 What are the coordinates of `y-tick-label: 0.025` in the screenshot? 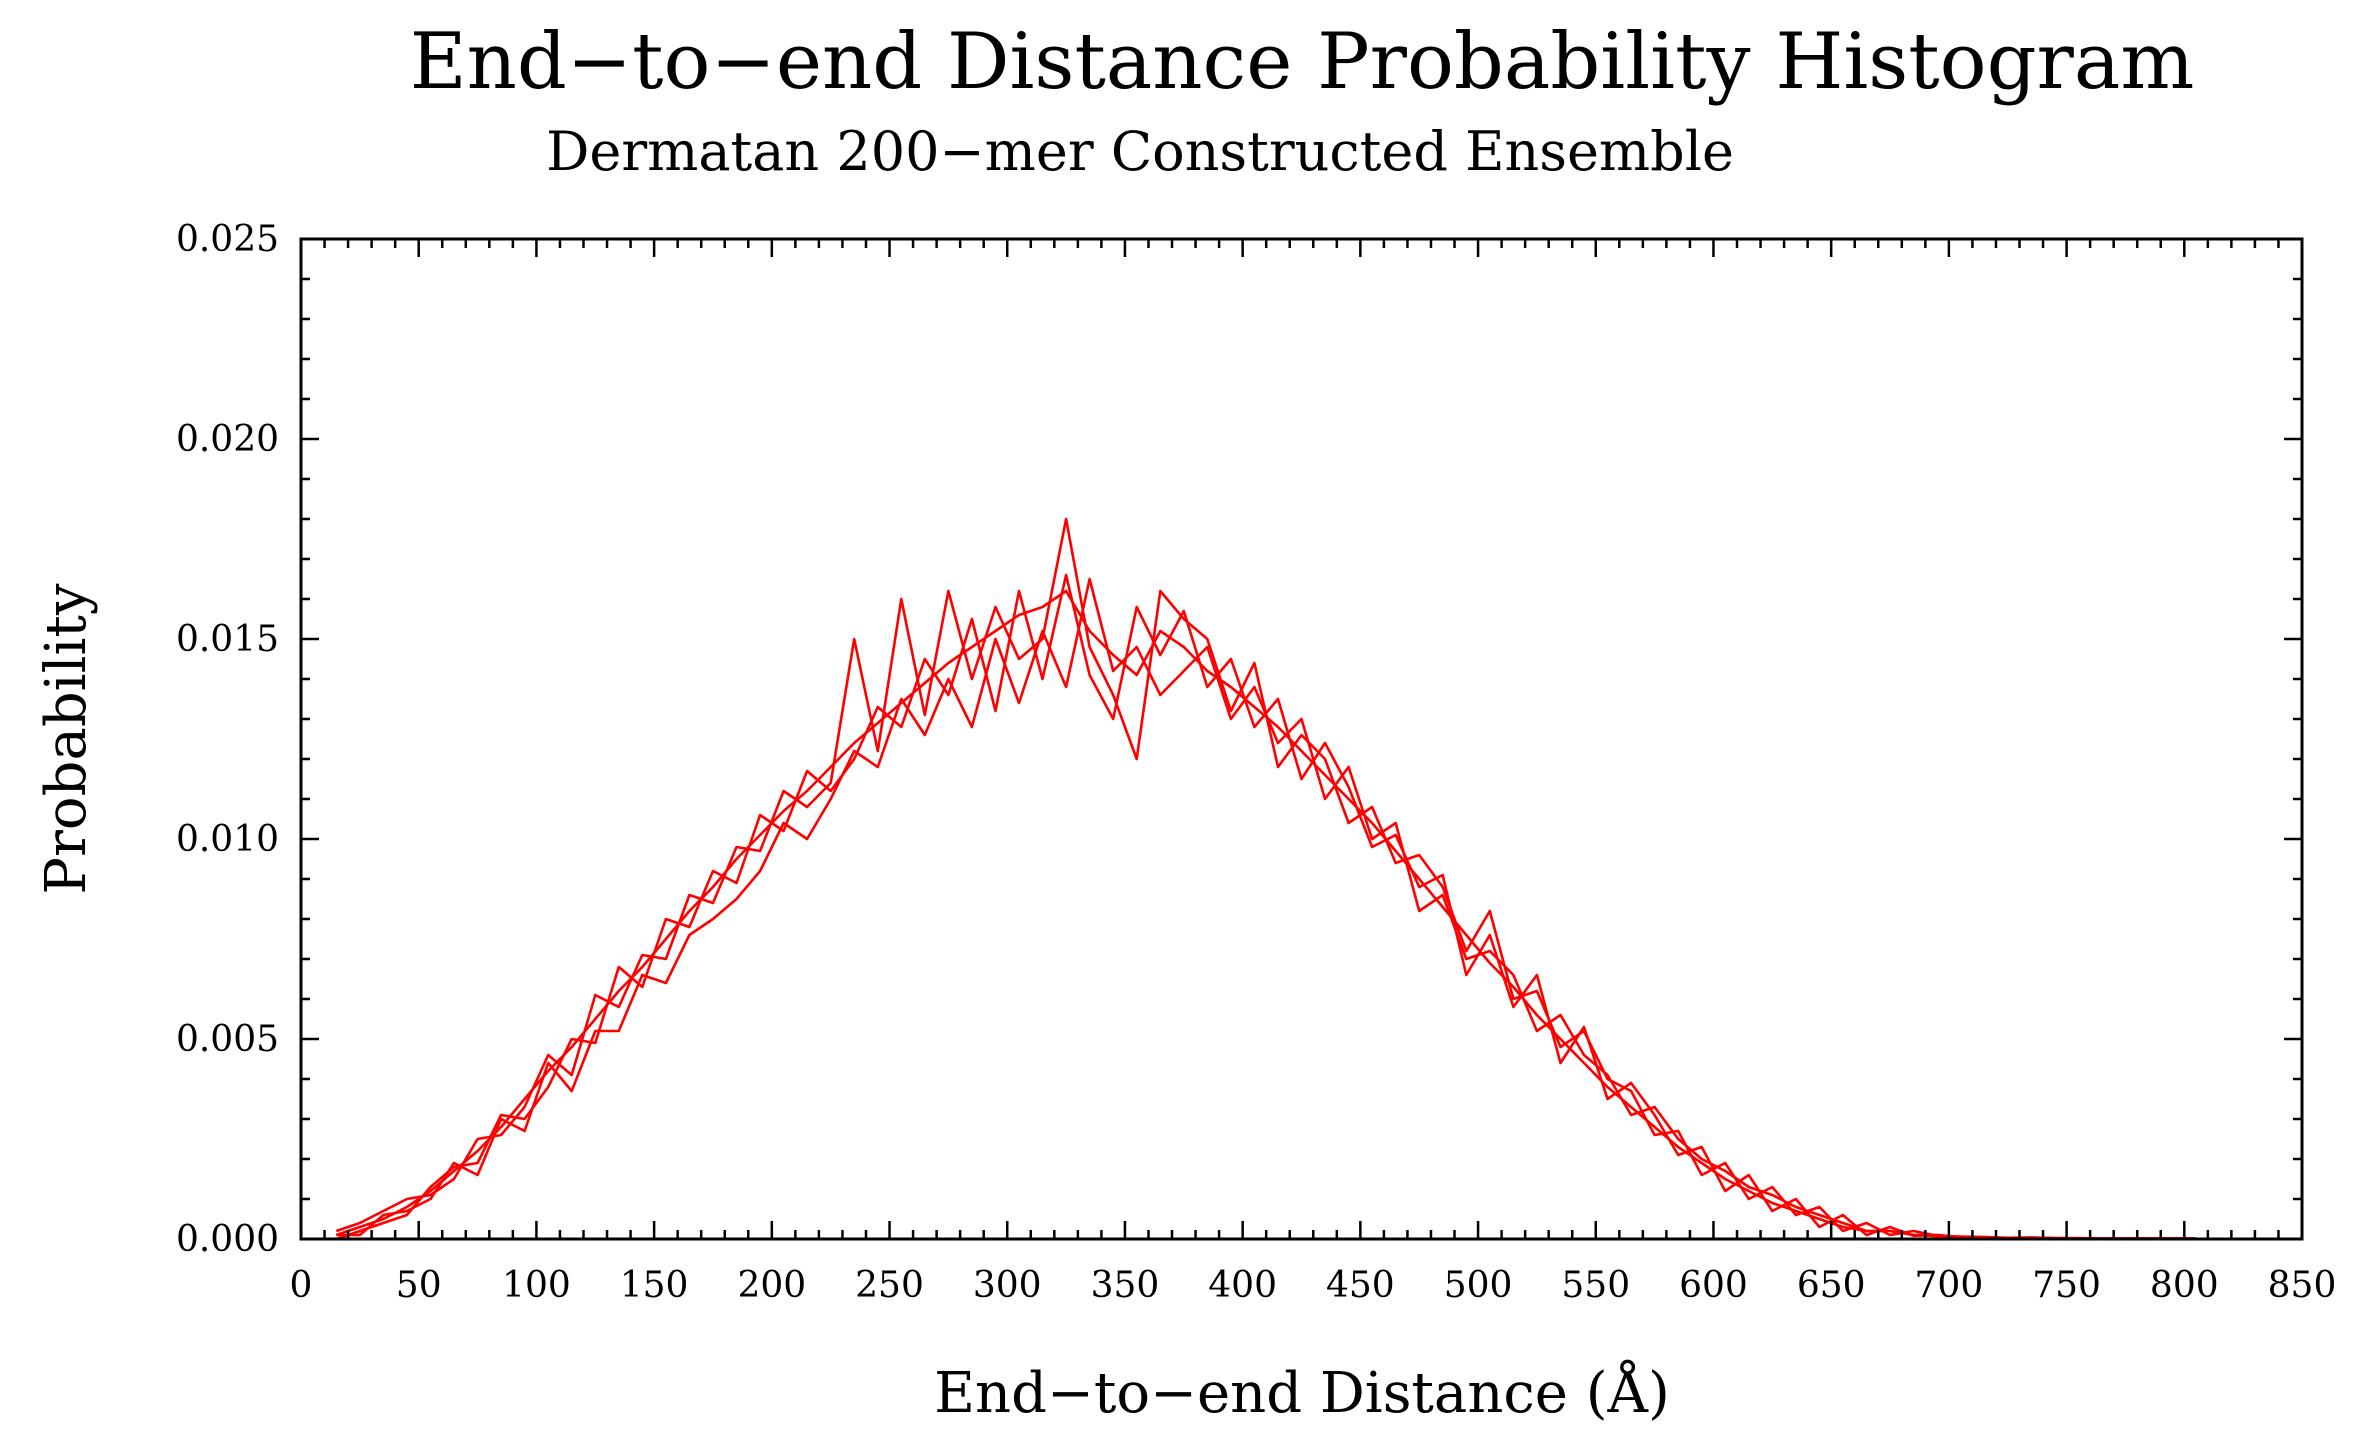 It's located at (227, 239).